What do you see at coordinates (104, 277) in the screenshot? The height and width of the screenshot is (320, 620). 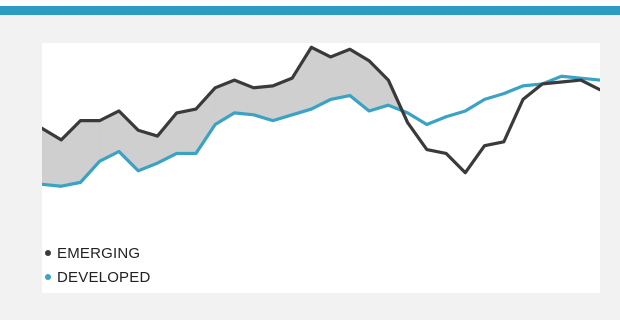 I see `legend-label-developed: DEVELOPED` at bounding box center [104, 277].